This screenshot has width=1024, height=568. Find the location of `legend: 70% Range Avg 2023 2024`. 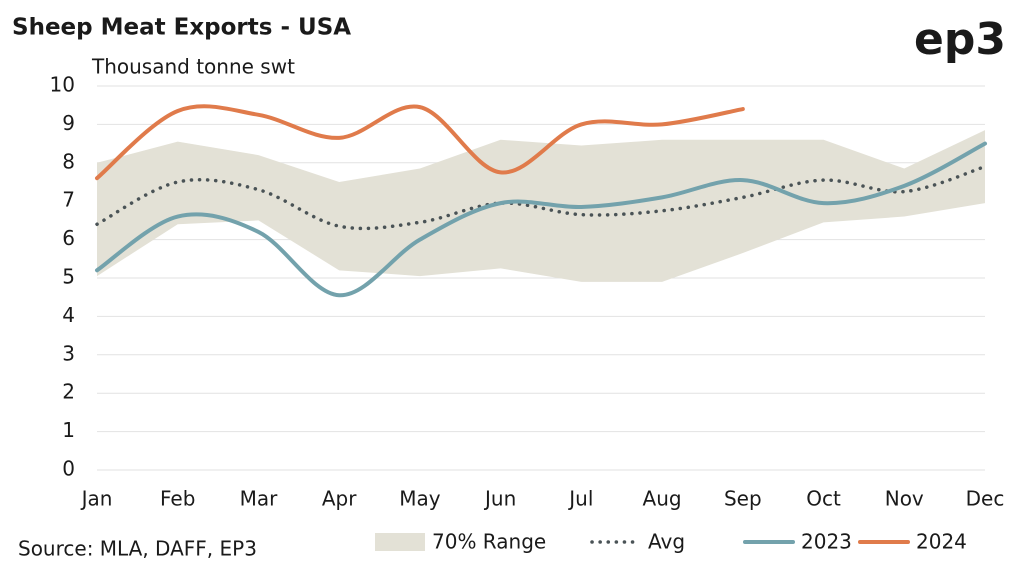

legend: 70% Range Avg 2023 2024 is located at coordinates (671, 542).